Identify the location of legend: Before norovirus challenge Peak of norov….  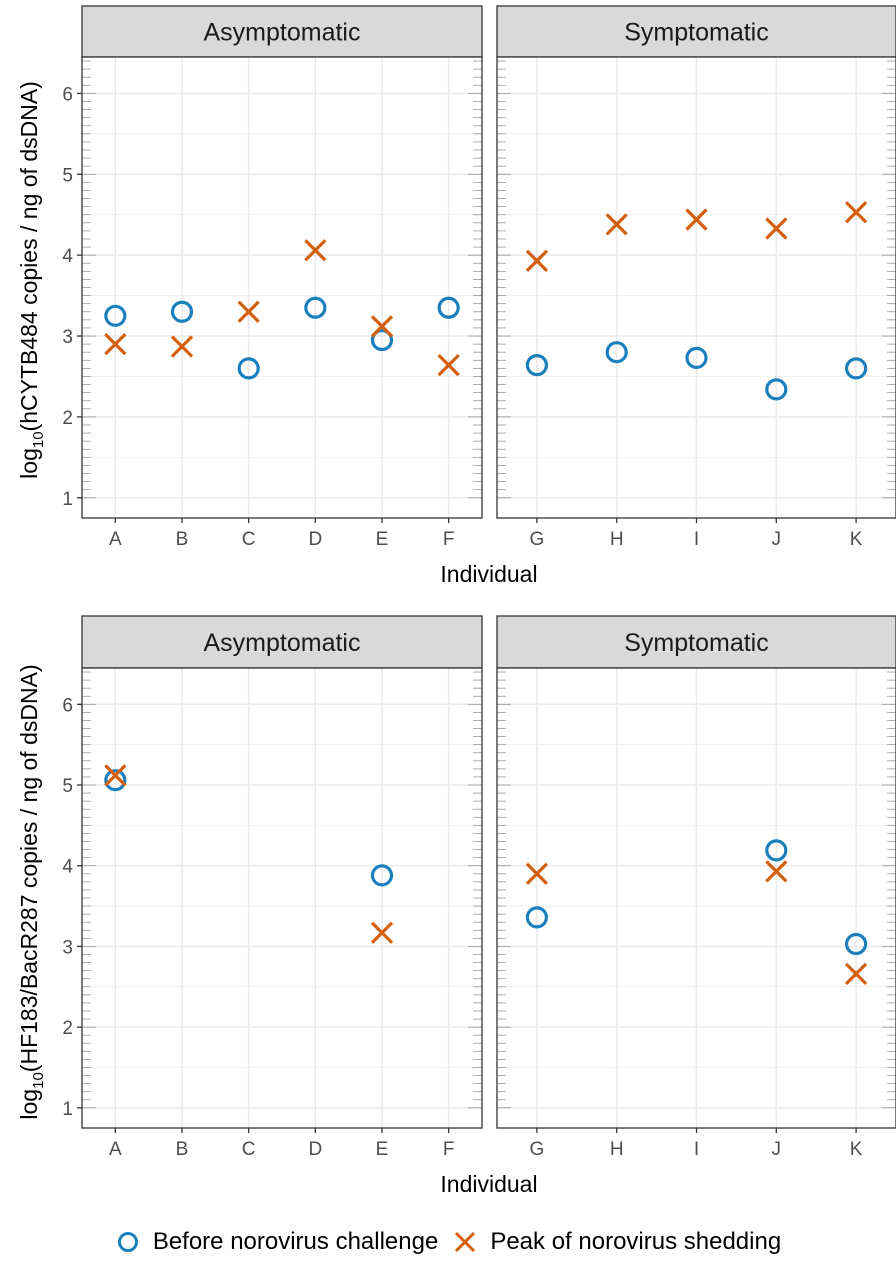
(448, 1242).